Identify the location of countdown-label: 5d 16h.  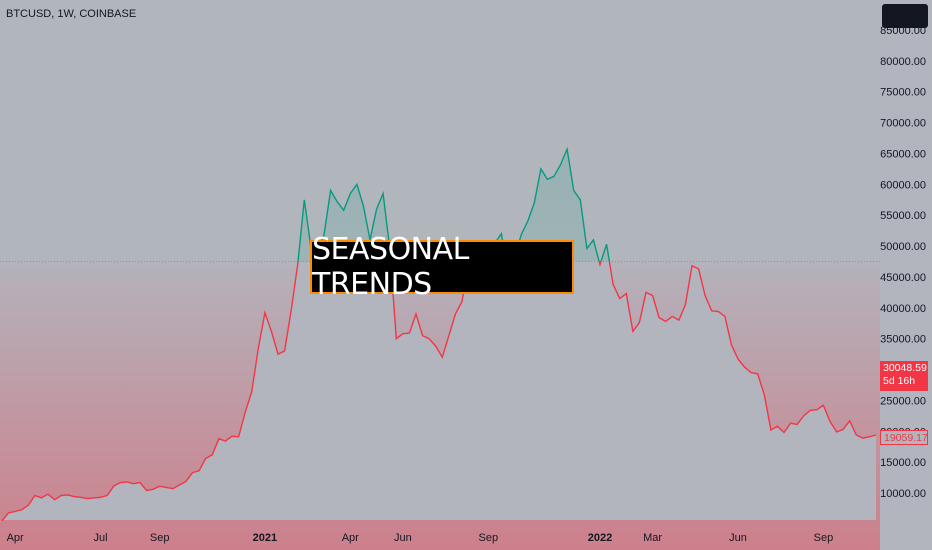
(899, 381).